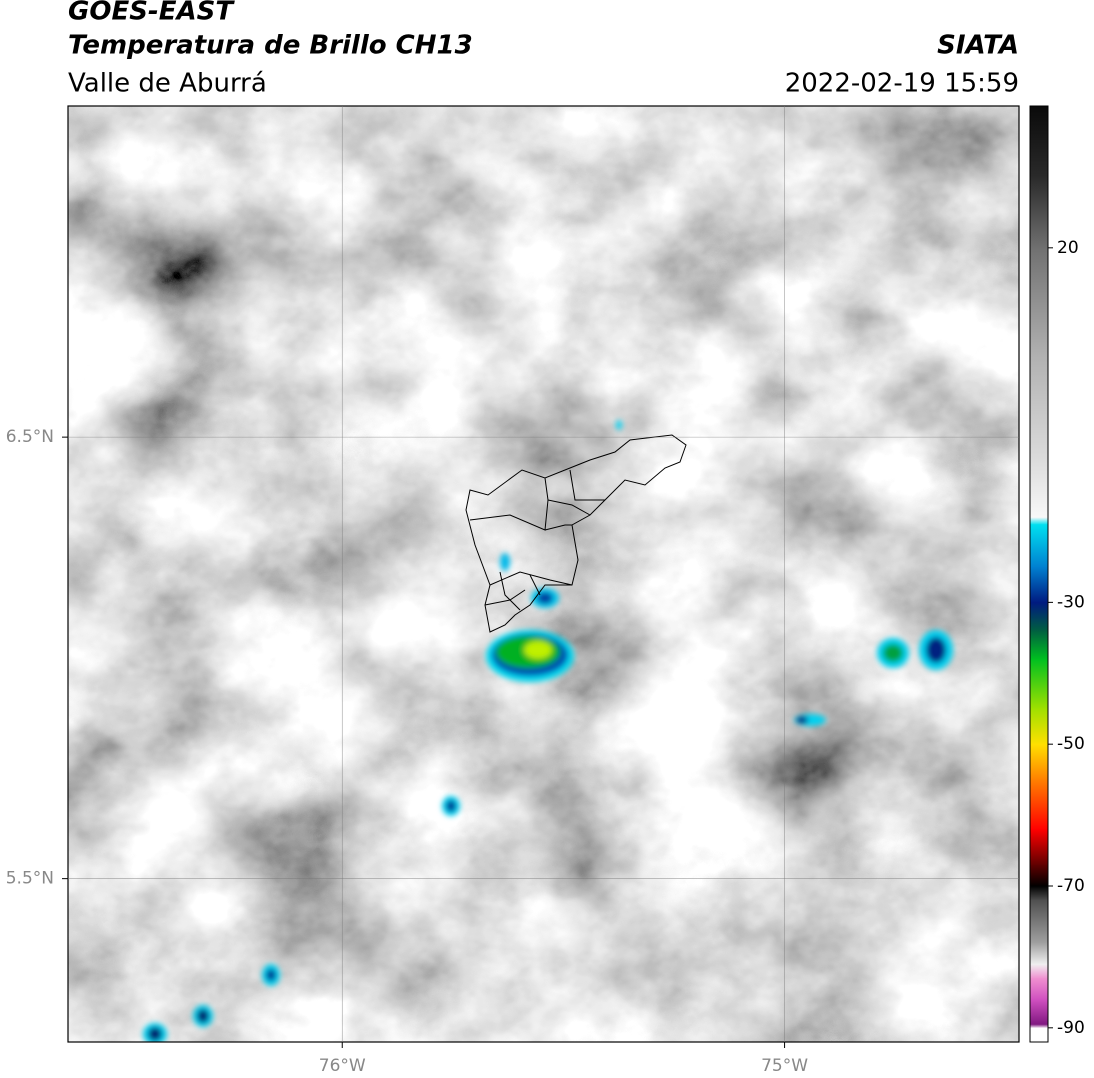  I want to click on y-tick-label: 6.5°N, so click(30, 437).